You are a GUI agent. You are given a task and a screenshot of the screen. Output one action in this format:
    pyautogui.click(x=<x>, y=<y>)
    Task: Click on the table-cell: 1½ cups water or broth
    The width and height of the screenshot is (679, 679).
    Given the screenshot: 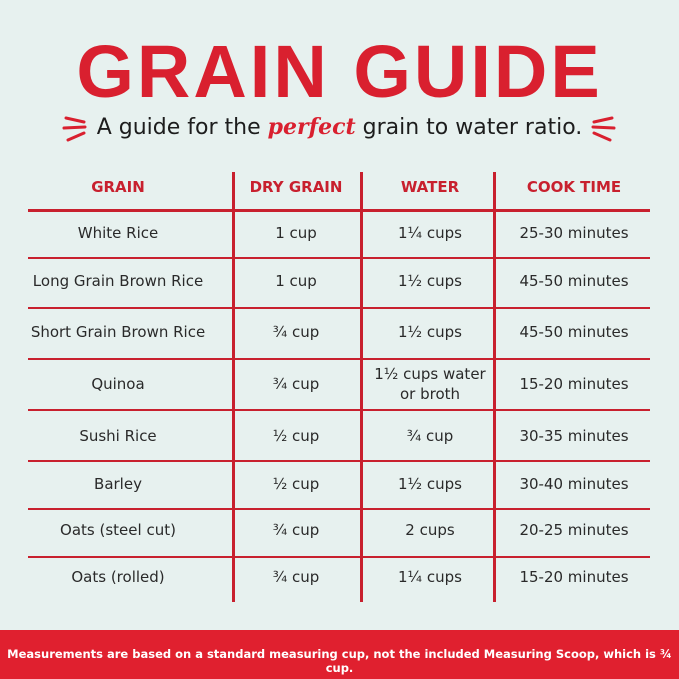 What is the action you would take?
    pyautogui.click(x=430, y=384)
    